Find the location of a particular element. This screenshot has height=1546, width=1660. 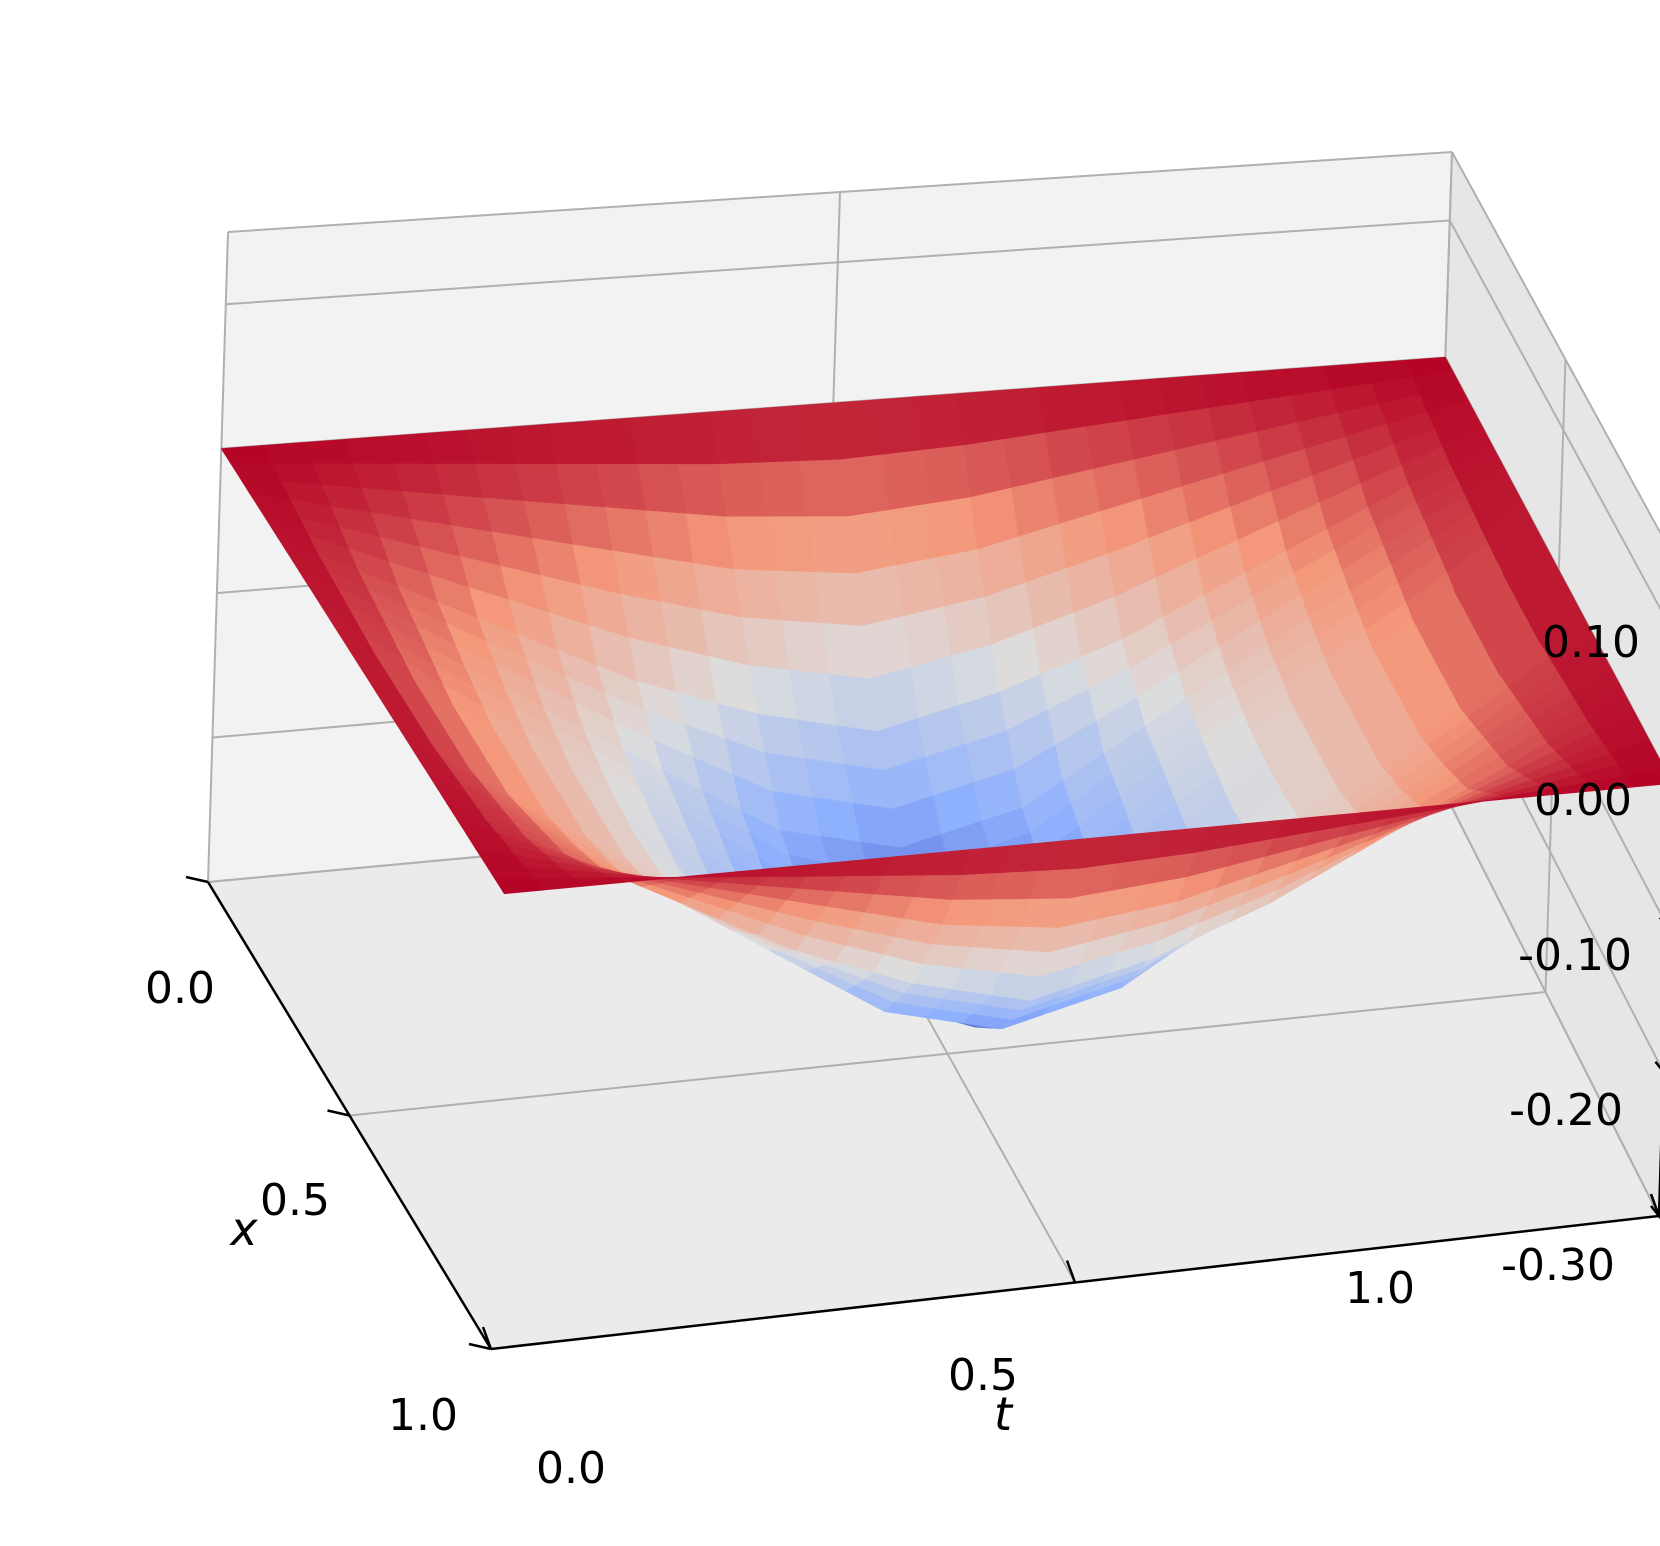

t-axis-label: t is located at coordinates (1004, 1414).